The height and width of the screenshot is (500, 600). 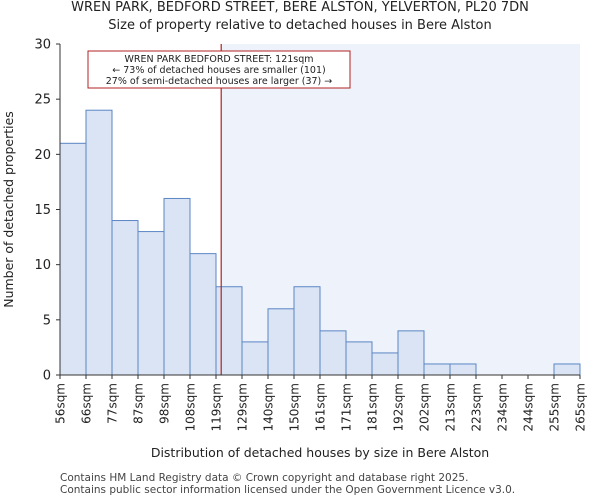 What do you see at coordinates (217, 407) in the screenshot?
I see `x-tick-label-119sqm: 119sqm` at bounding box center [217, 407].